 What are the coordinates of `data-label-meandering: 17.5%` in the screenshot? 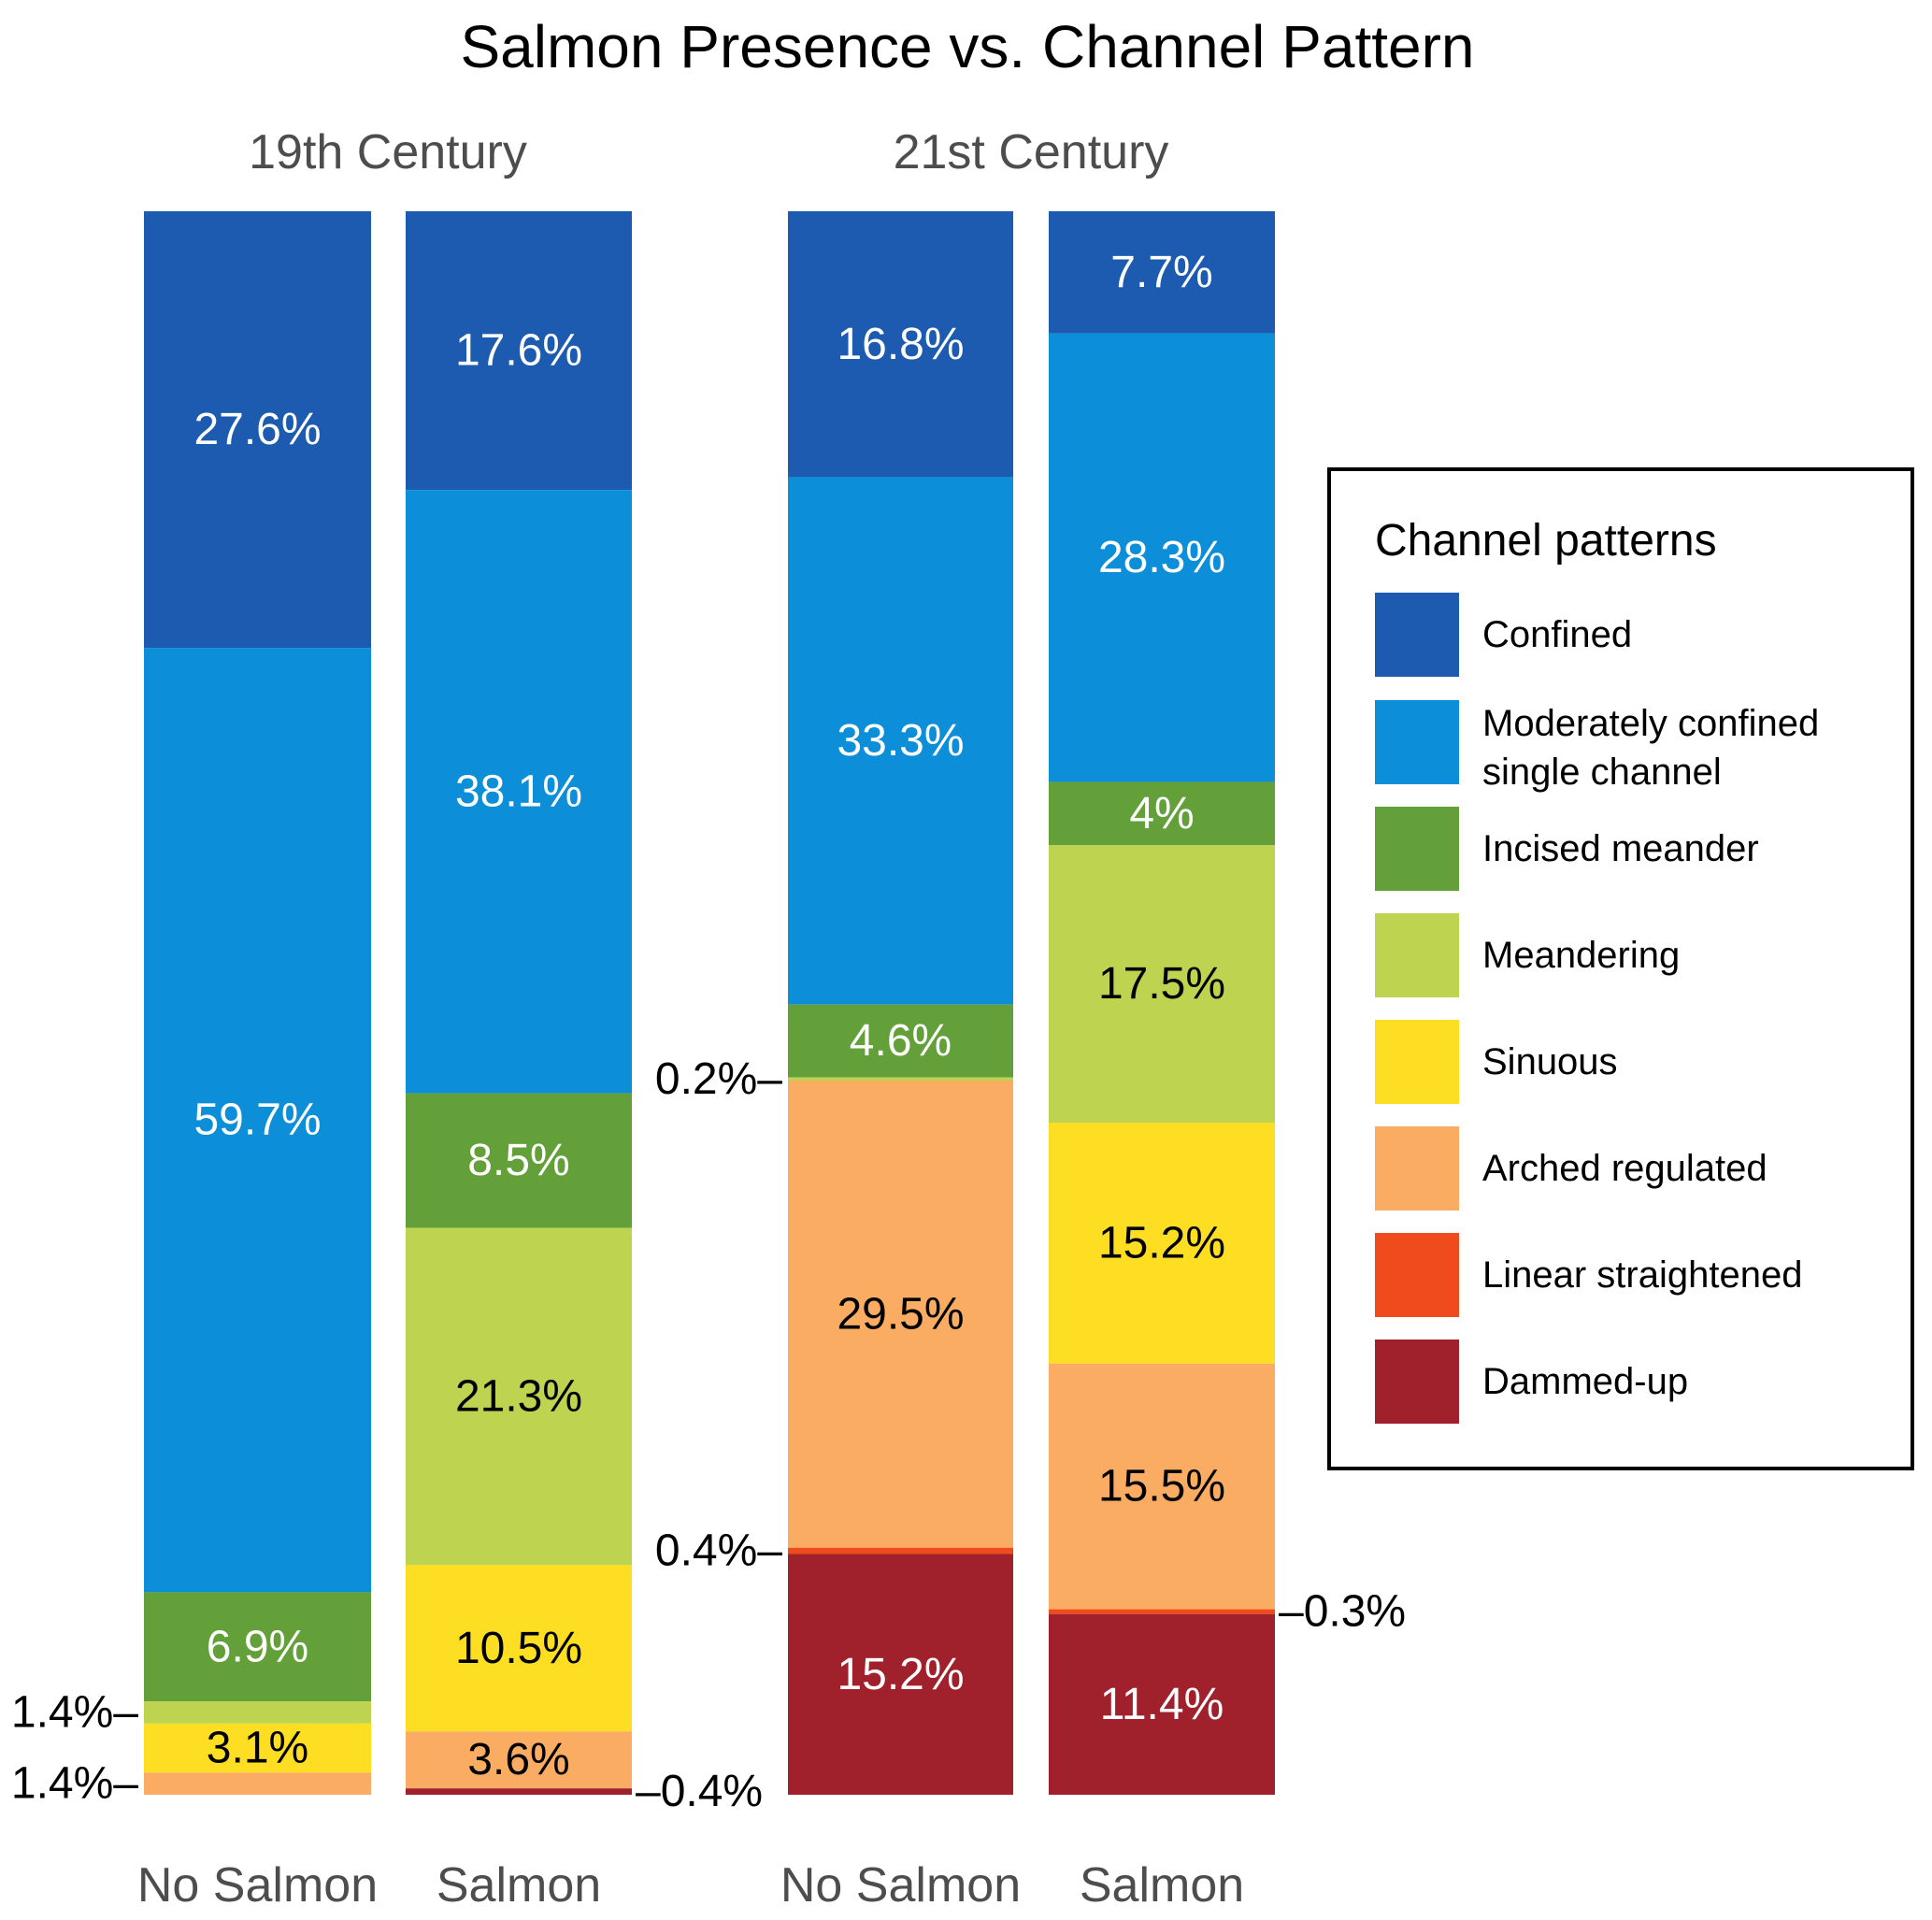 It's located at (1161, 984).